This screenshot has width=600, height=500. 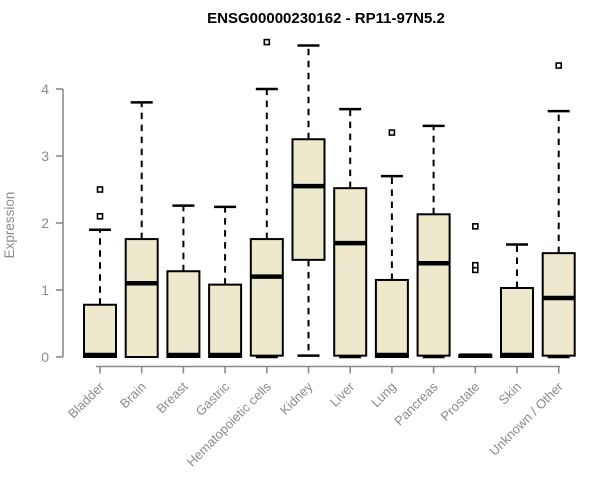 I want to click on x-category-label: Unknown / Other, so click(x=526, y=419).